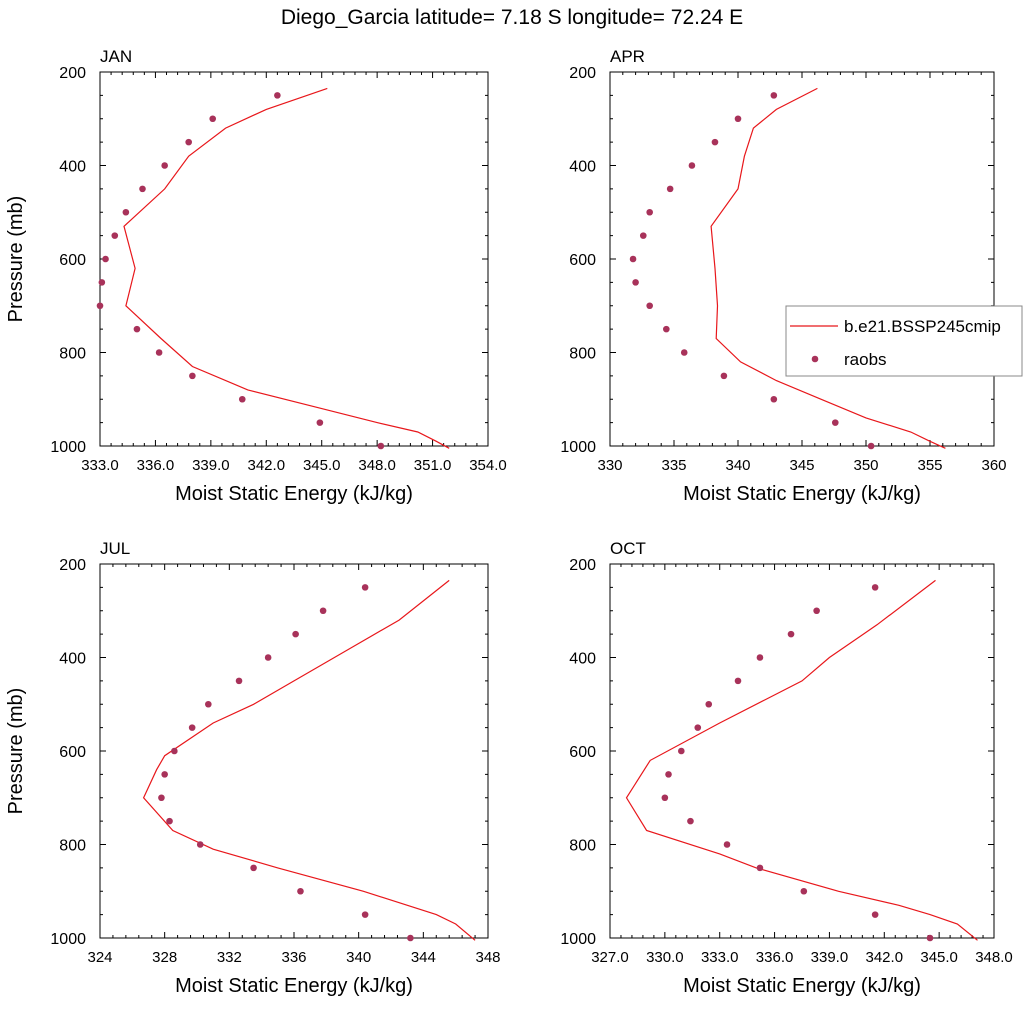 This screenshot has height=1029, width=1024. Describe the element at coordinates (99, 957) in the screenshot. I see `x-tick-label: 324` at that location.